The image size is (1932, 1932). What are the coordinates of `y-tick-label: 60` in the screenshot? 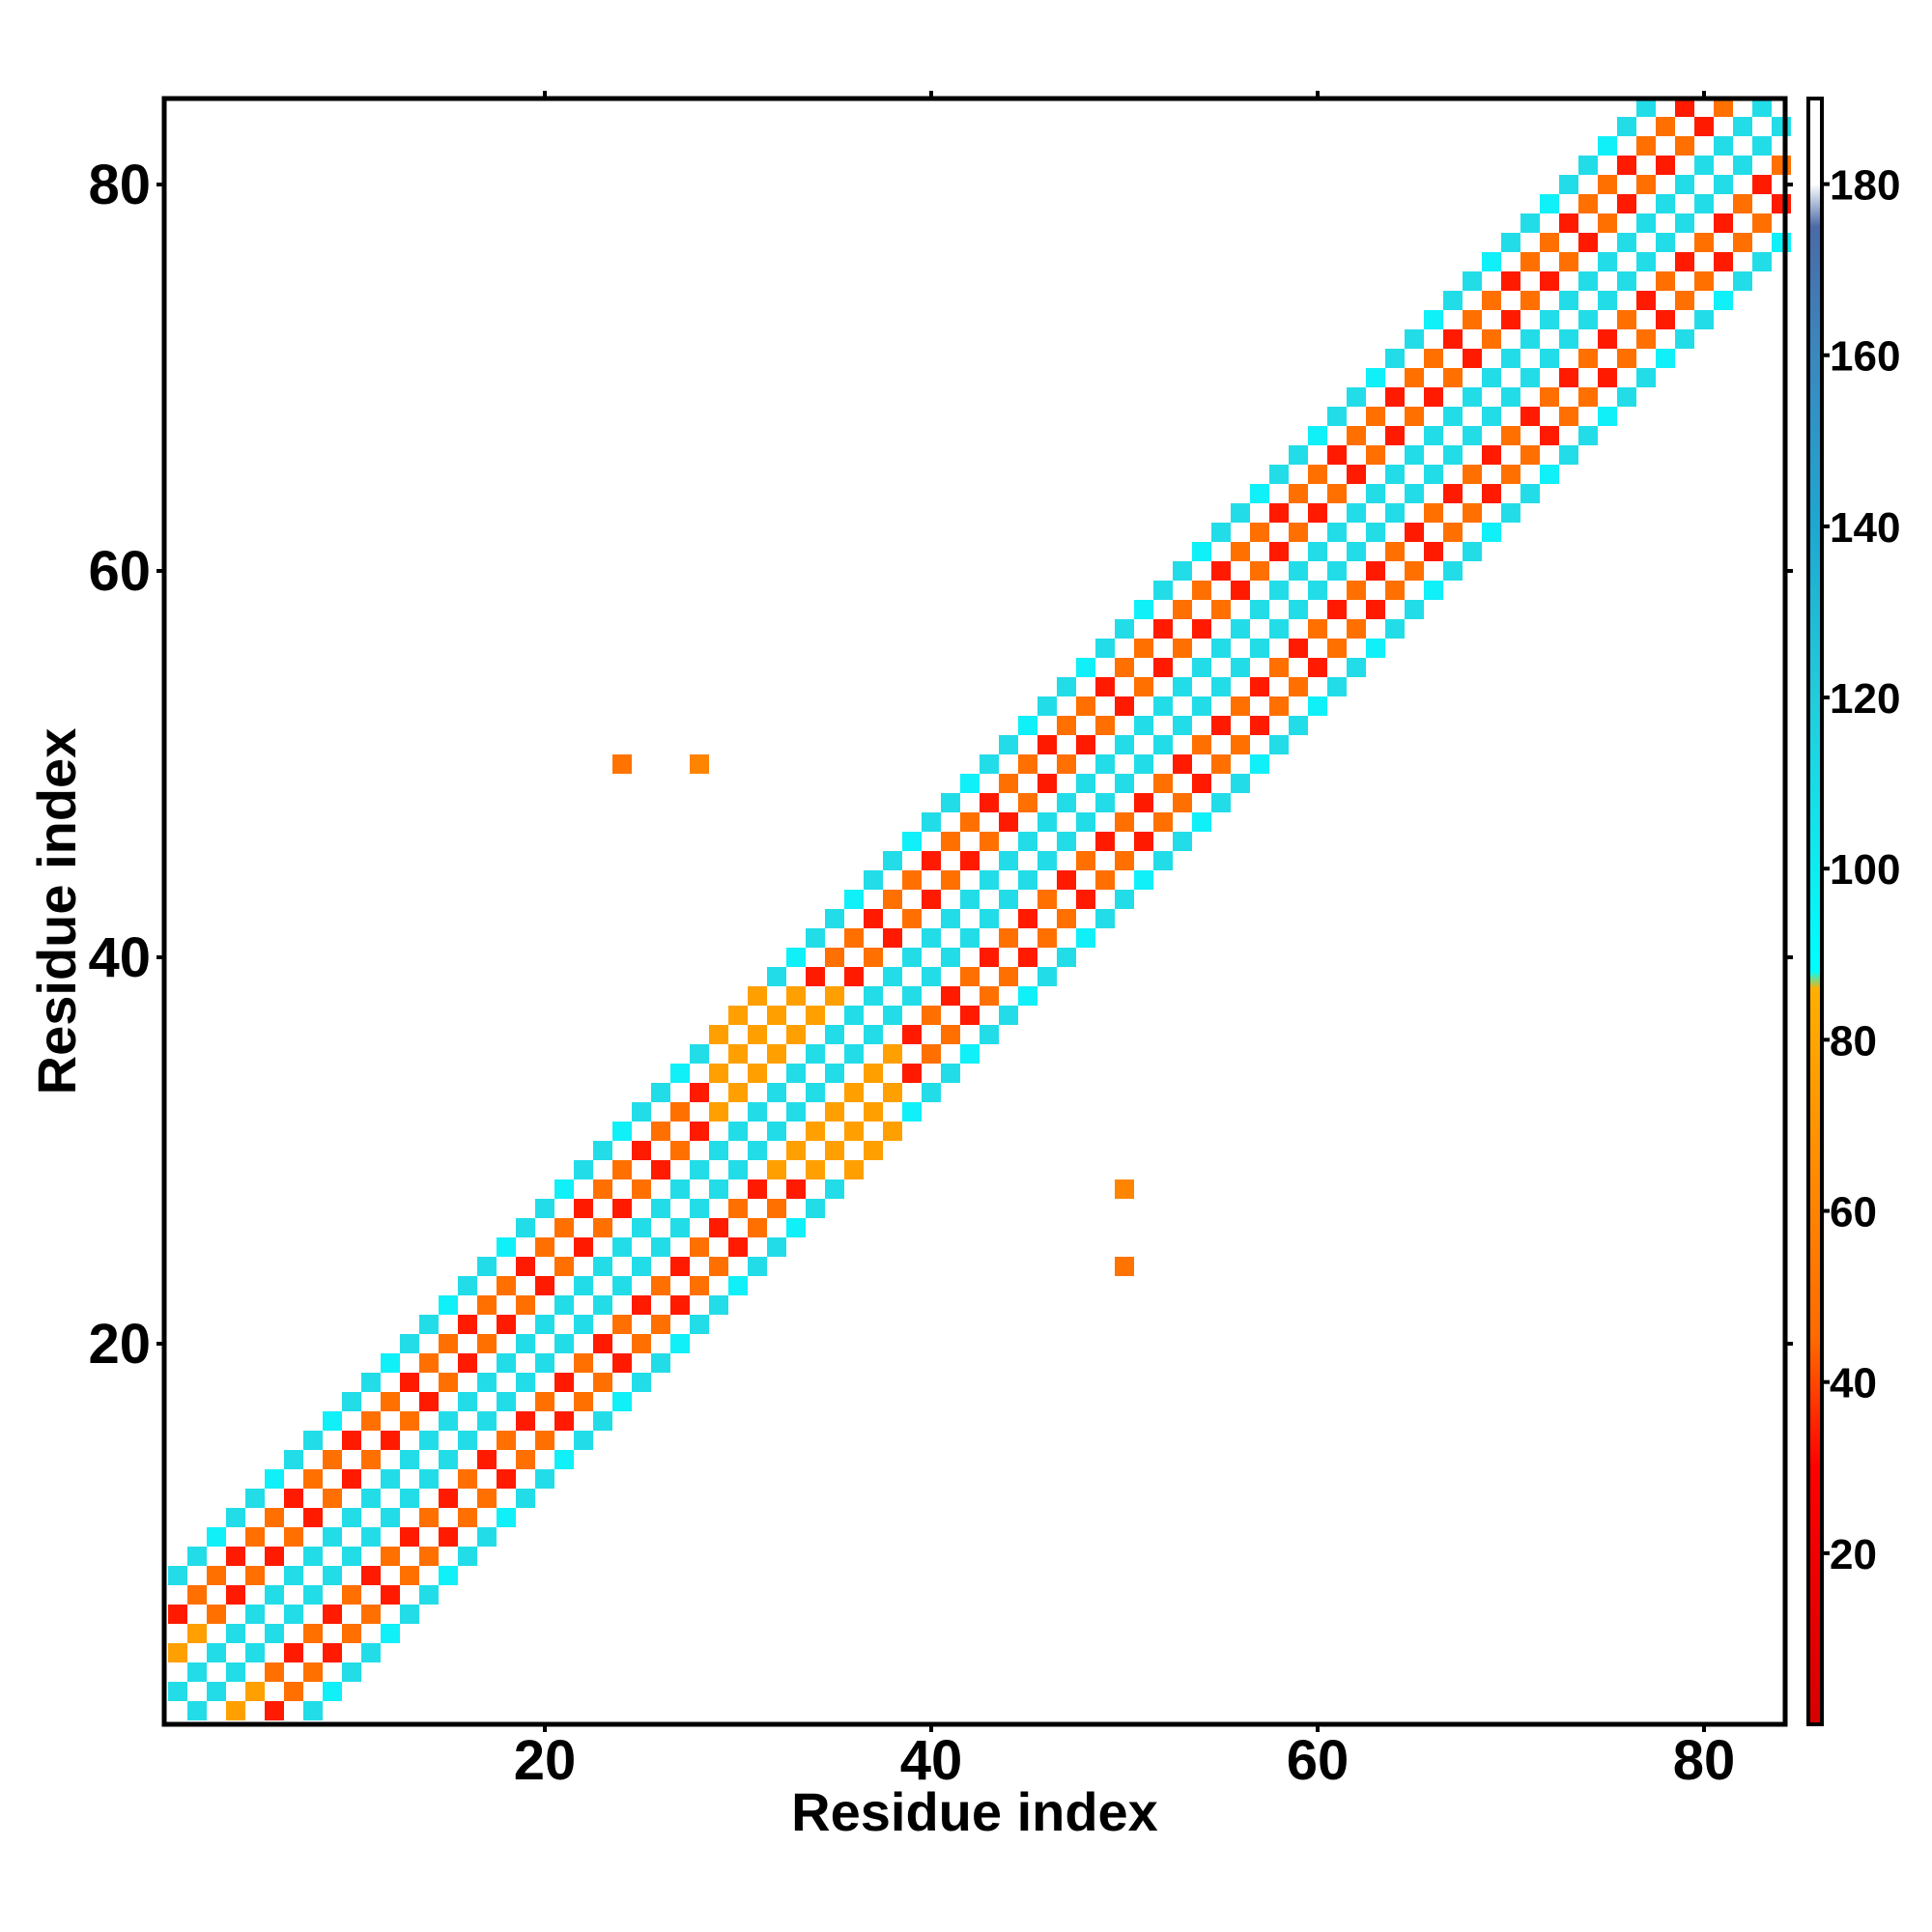 It's located at (119, 571).